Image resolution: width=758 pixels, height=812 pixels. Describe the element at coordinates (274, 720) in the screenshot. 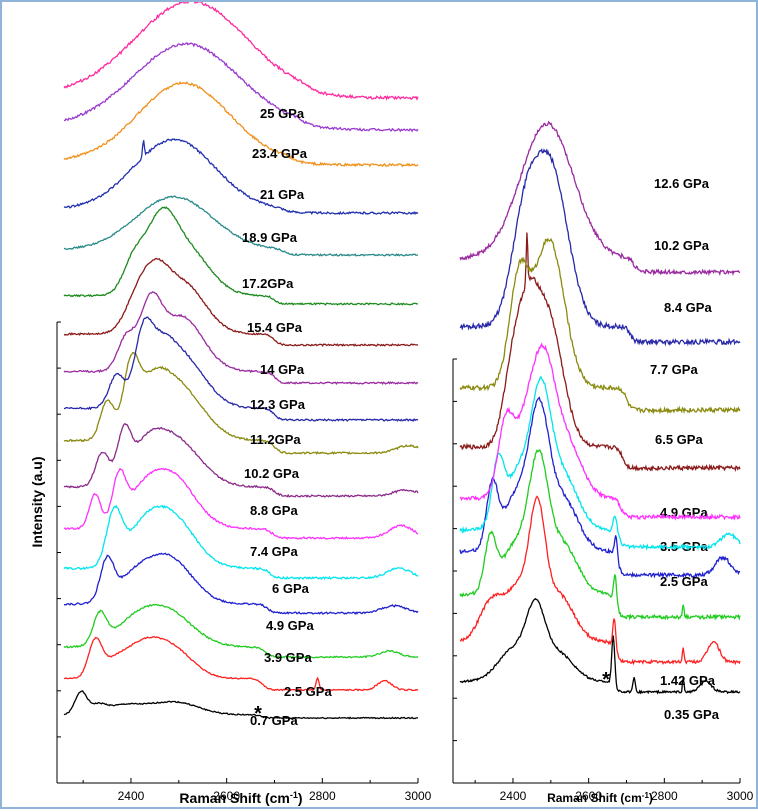

I see `series-label: 0.7 GPa` at that location.